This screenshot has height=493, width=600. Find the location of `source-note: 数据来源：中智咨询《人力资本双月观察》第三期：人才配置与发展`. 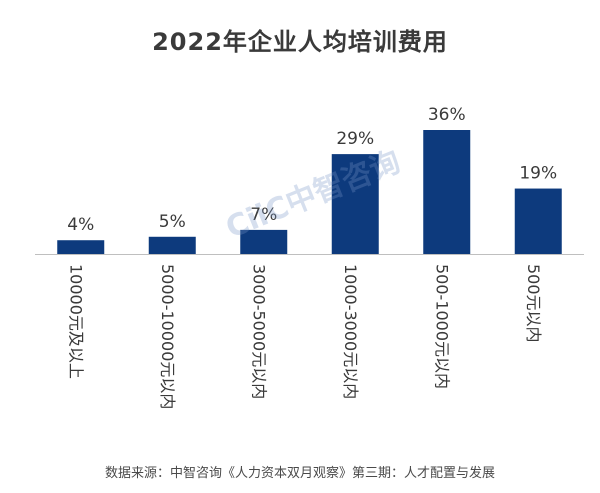

source-note: 数据来源：中智咨询《人力资本双月观察》第三期：人才配置与发展 is located at coordinates (299, 473).